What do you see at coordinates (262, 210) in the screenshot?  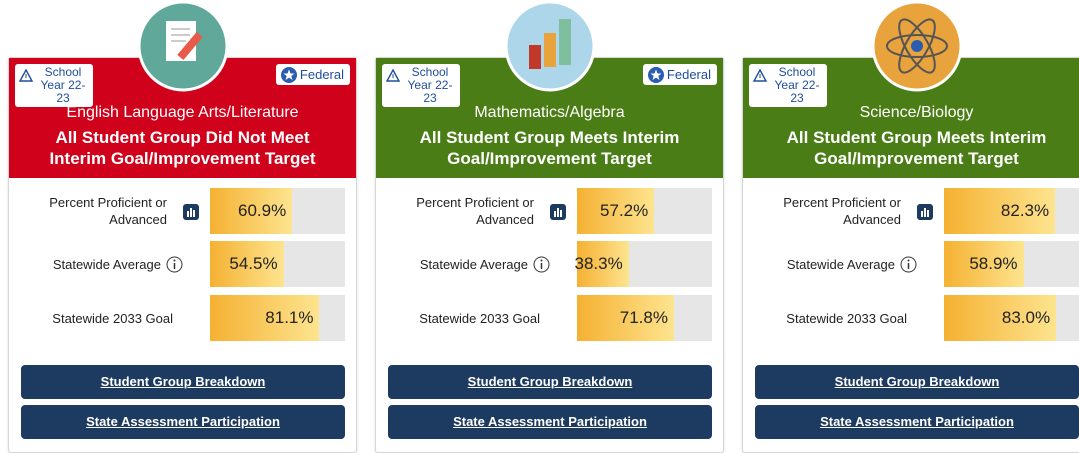 I see `value-label: 60.9%` at bounding box center [262, 210].